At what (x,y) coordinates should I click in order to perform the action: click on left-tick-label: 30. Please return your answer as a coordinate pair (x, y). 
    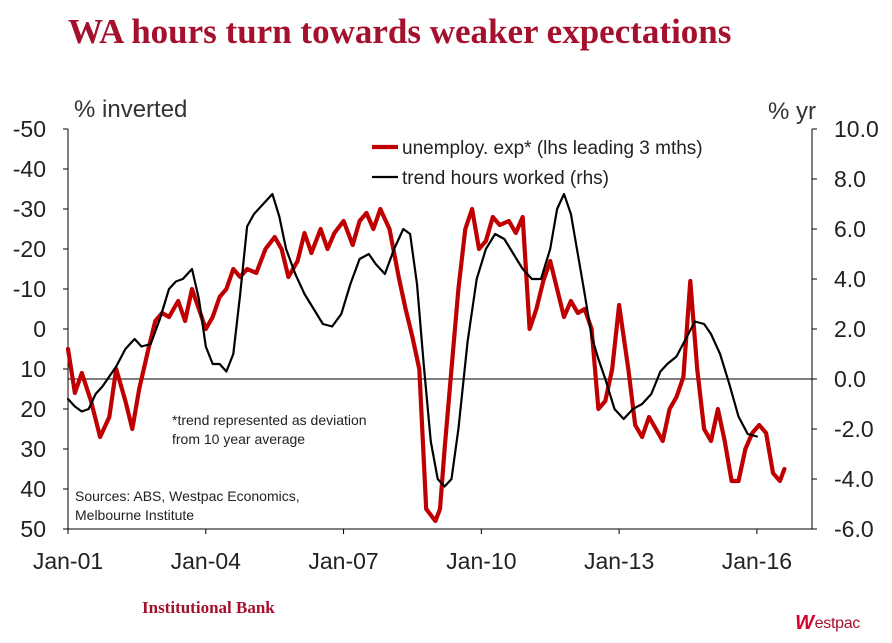
    Looking at the image, I should click on (33, 449).